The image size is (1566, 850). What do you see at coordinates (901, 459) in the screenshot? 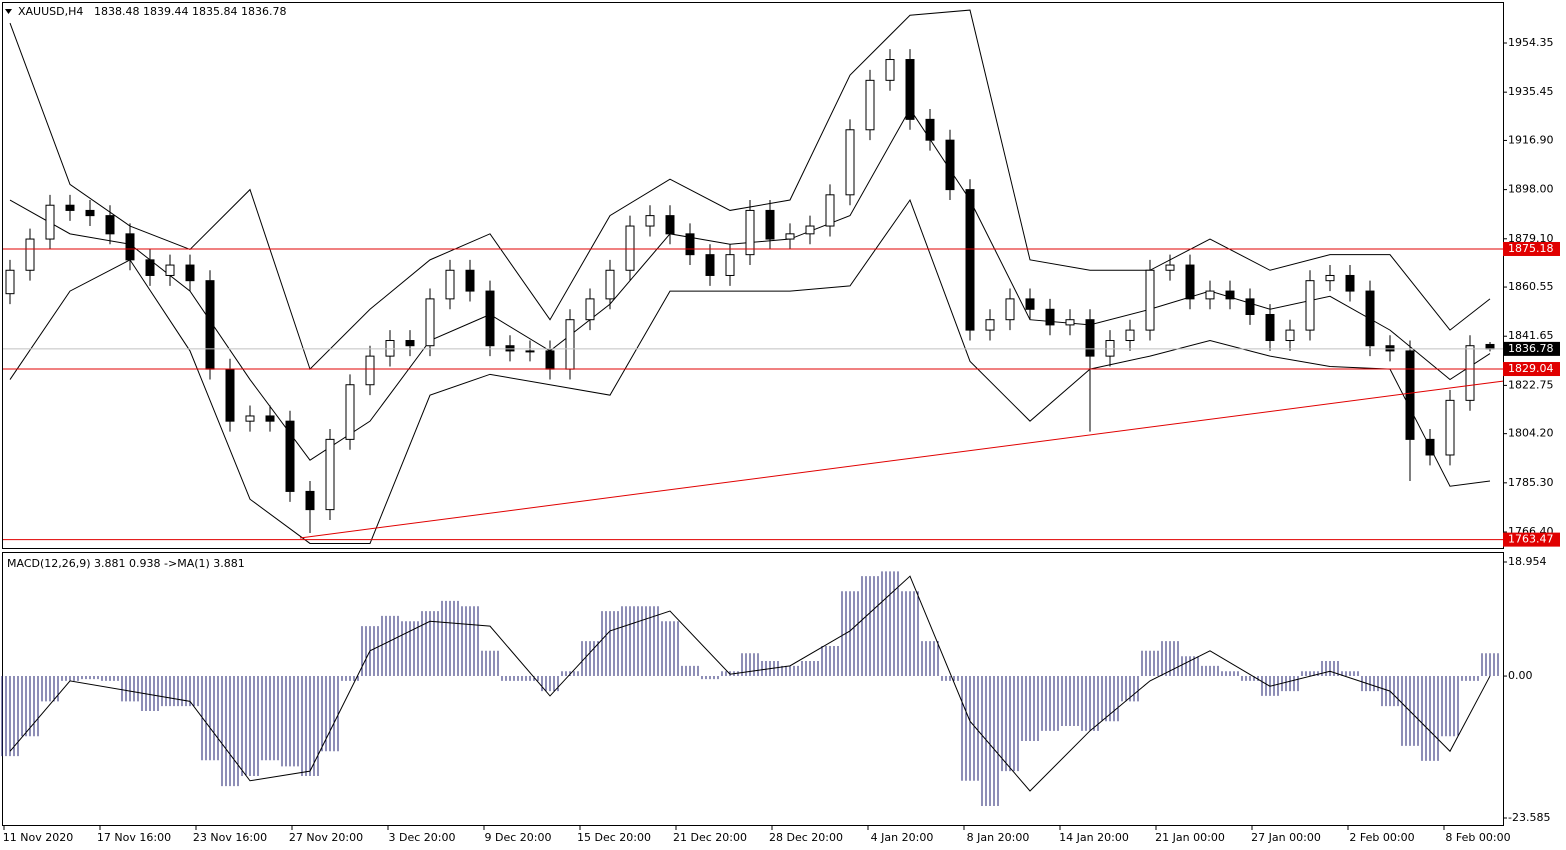
I see `trend-line` at bounding box center [901, 459].